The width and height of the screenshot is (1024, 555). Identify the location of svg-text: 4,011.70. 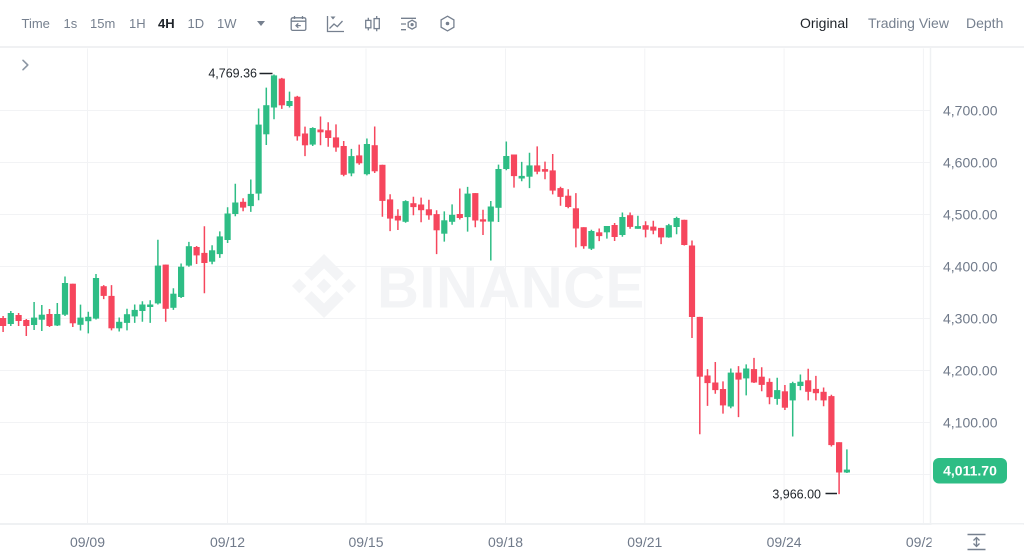
(970, 471).